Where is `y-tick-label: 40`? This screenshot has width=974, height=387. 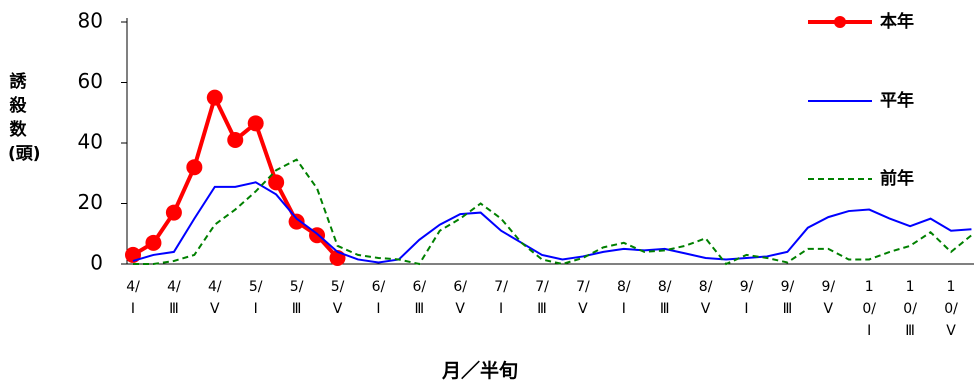
y-tick-label: 40 is located at coordinates (90, 142).